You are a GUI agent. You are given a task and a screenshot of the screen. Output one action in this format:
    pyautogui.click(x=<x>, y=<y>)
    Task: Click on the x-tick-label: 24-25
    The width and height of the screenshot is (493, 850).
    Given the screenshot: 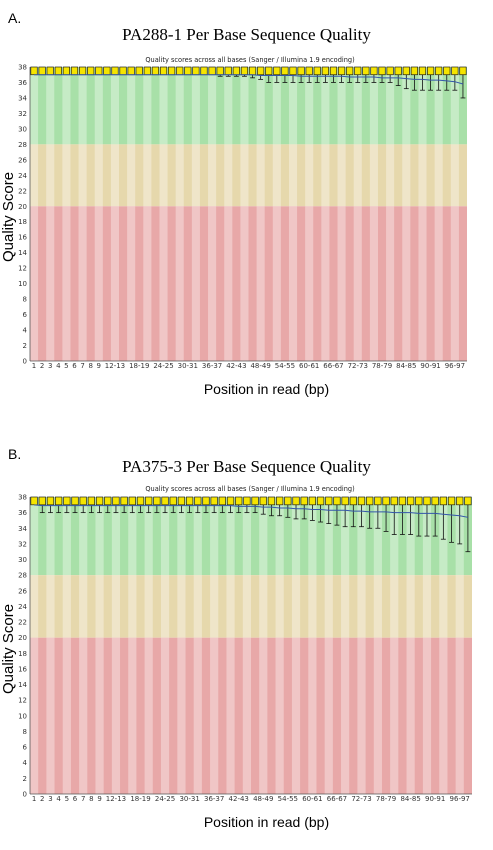 What is the action you would take?
    pyautogui.click(x=163, y=366)
    